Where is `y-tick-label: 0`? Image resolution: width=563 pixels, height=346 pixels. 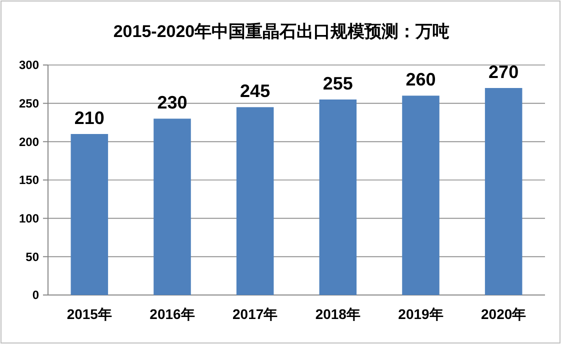 y-tick-label: 0 is located at coordinates (36, 295).